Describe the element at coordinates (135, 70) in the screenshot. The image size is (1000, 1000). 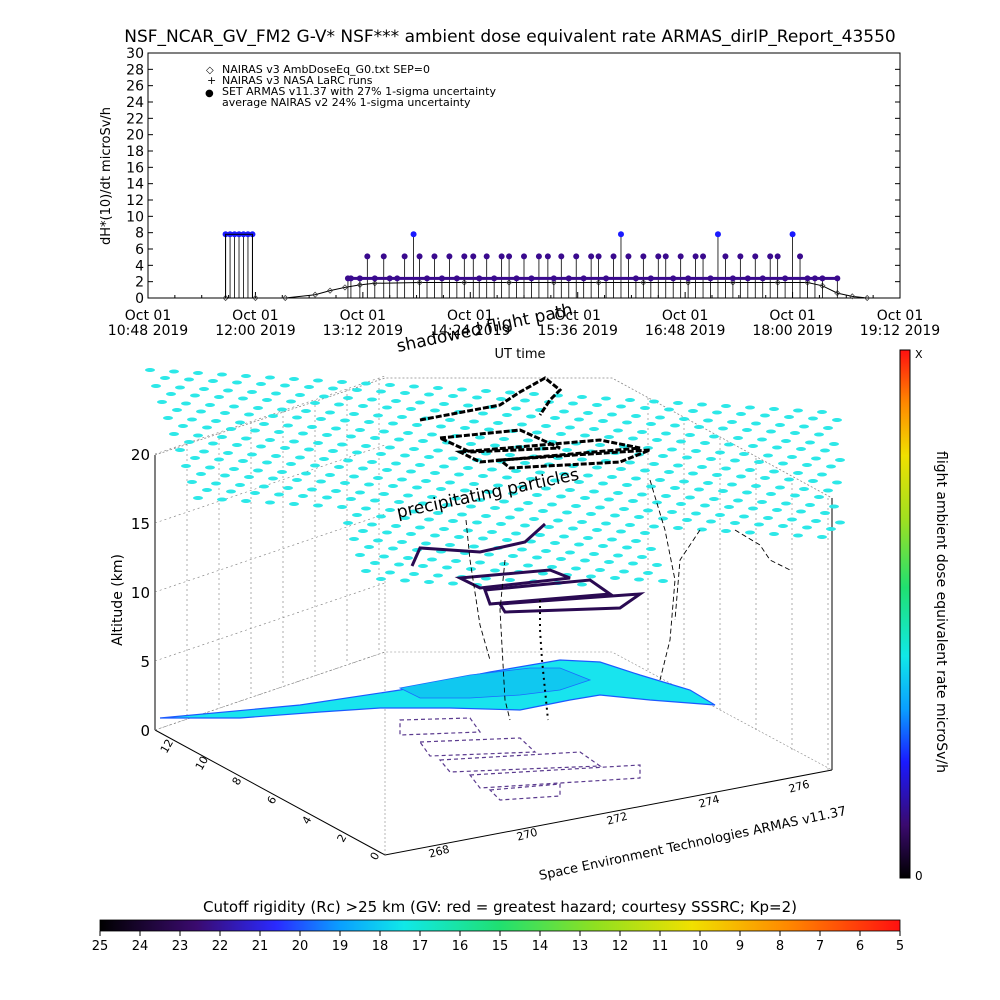
I see `top-y-tick-label: 28` at that location.